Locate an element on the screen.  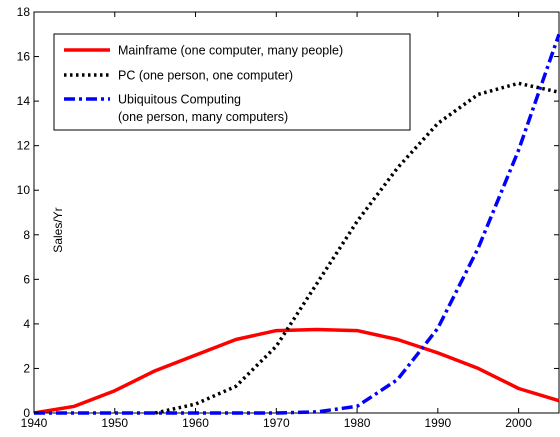
x-tick-label-4: 1980 is located at coordinates (357, 423).